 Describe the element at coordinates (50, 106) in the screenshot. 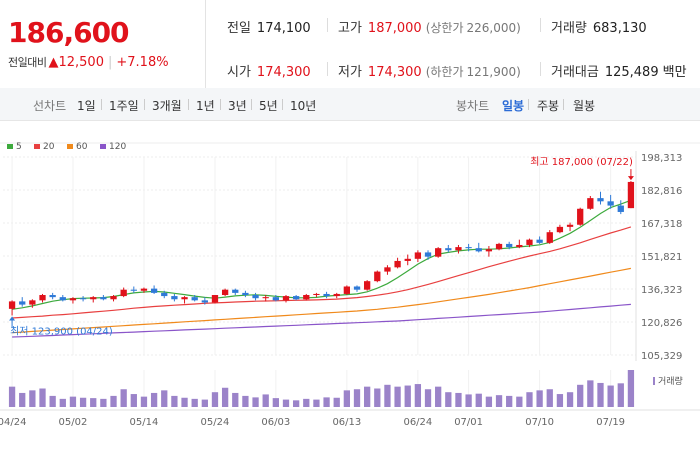

I see `line-chart-label: 선차트` at that location.